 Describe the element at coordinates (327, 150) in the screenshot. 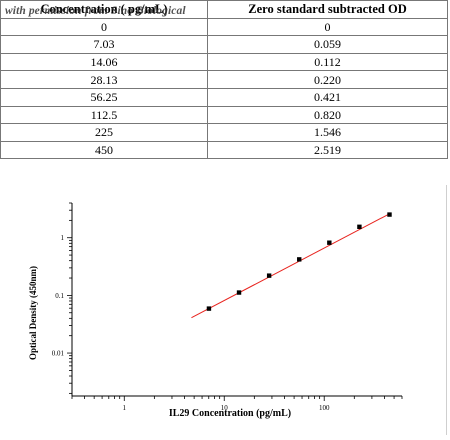

I see `cell-od: 2.519` at that location.